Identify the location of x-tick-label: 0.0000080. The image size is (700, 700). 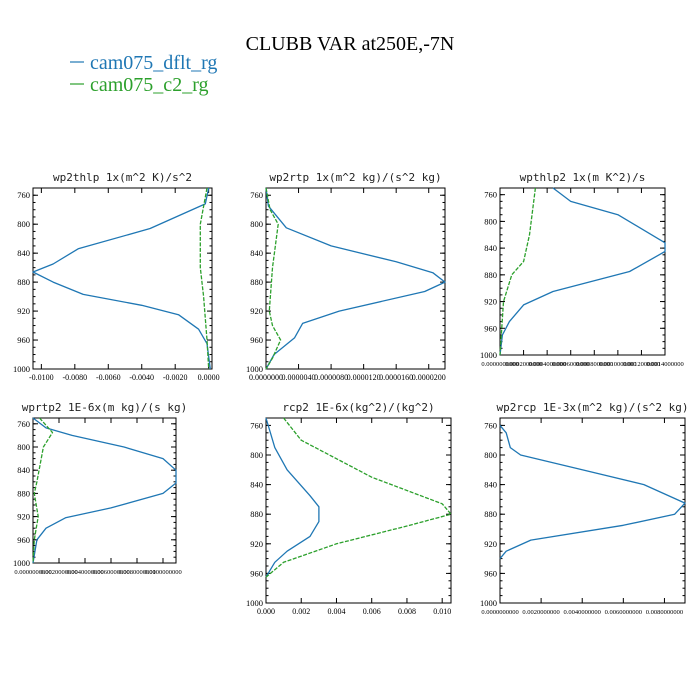
(331, 377).